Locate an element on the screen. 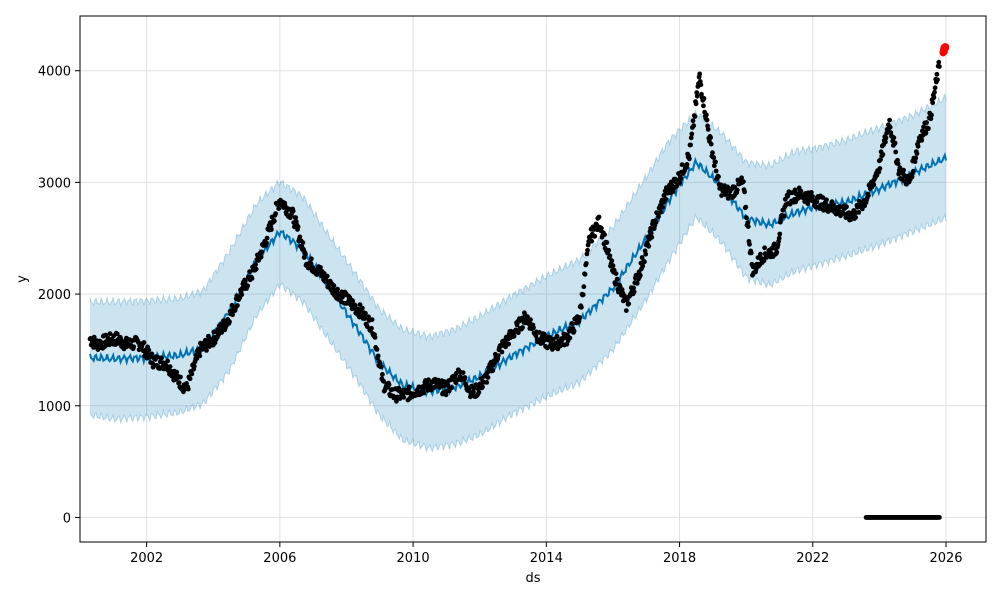 The height and width of the screenshot is (600, 1000). y-axis-label: y is located at coordinates (22, 279).